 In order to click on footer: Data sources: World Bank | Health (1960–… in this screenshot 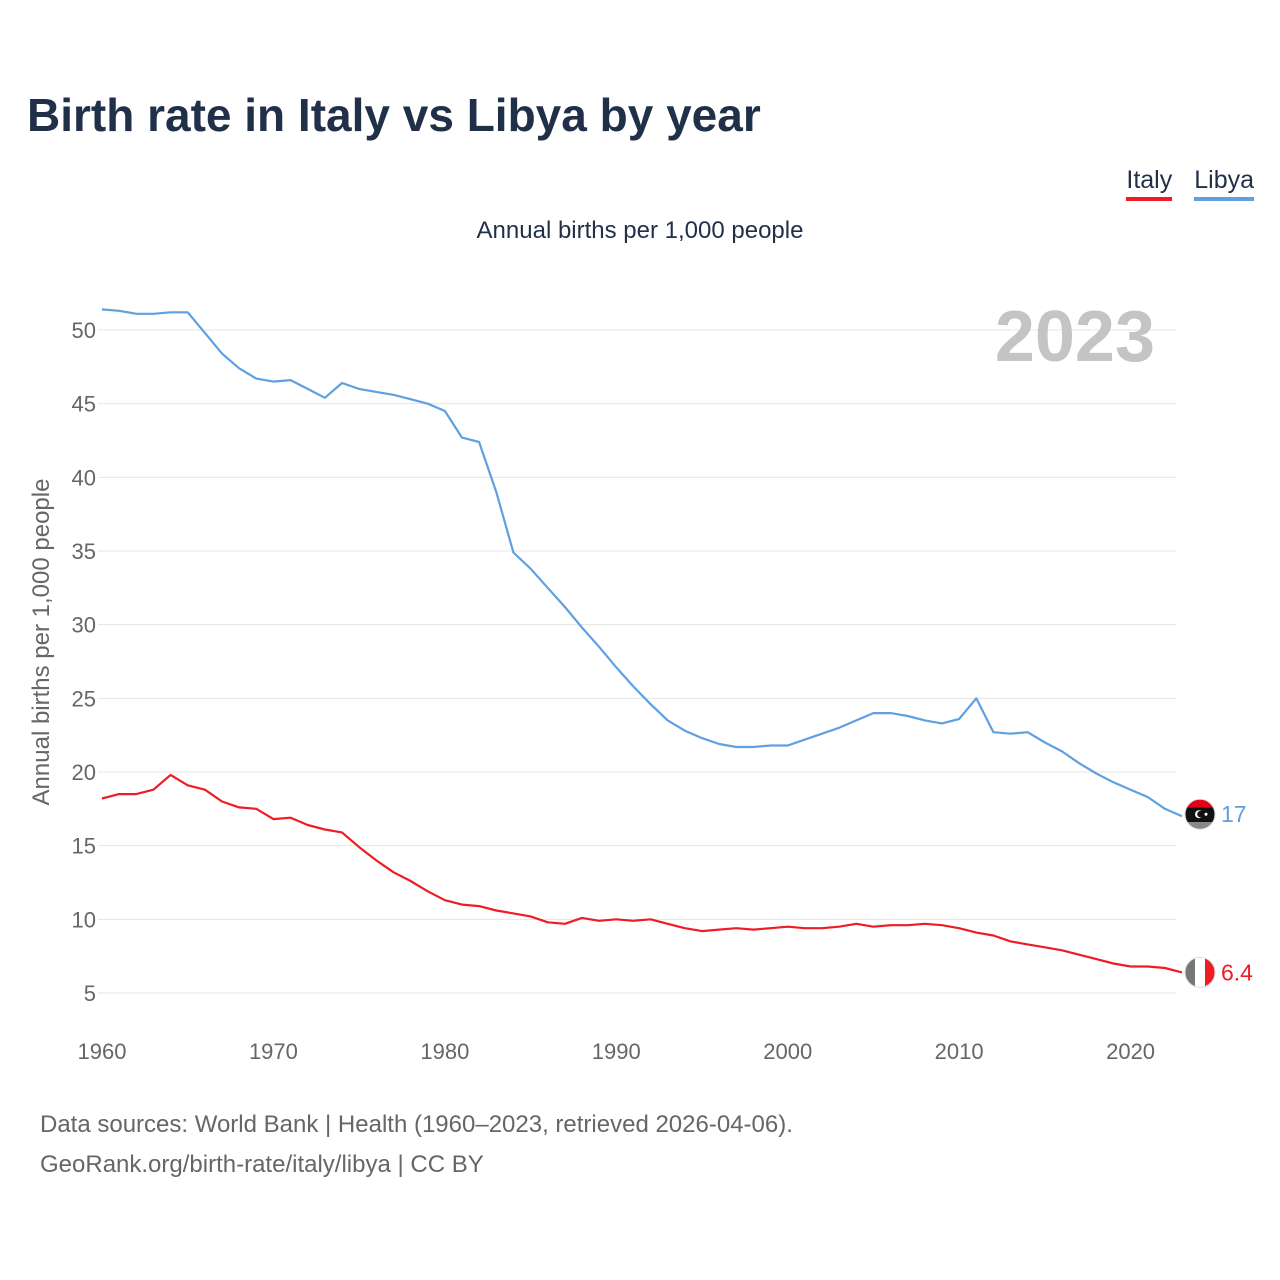, I will do `click(416, 1145)`.